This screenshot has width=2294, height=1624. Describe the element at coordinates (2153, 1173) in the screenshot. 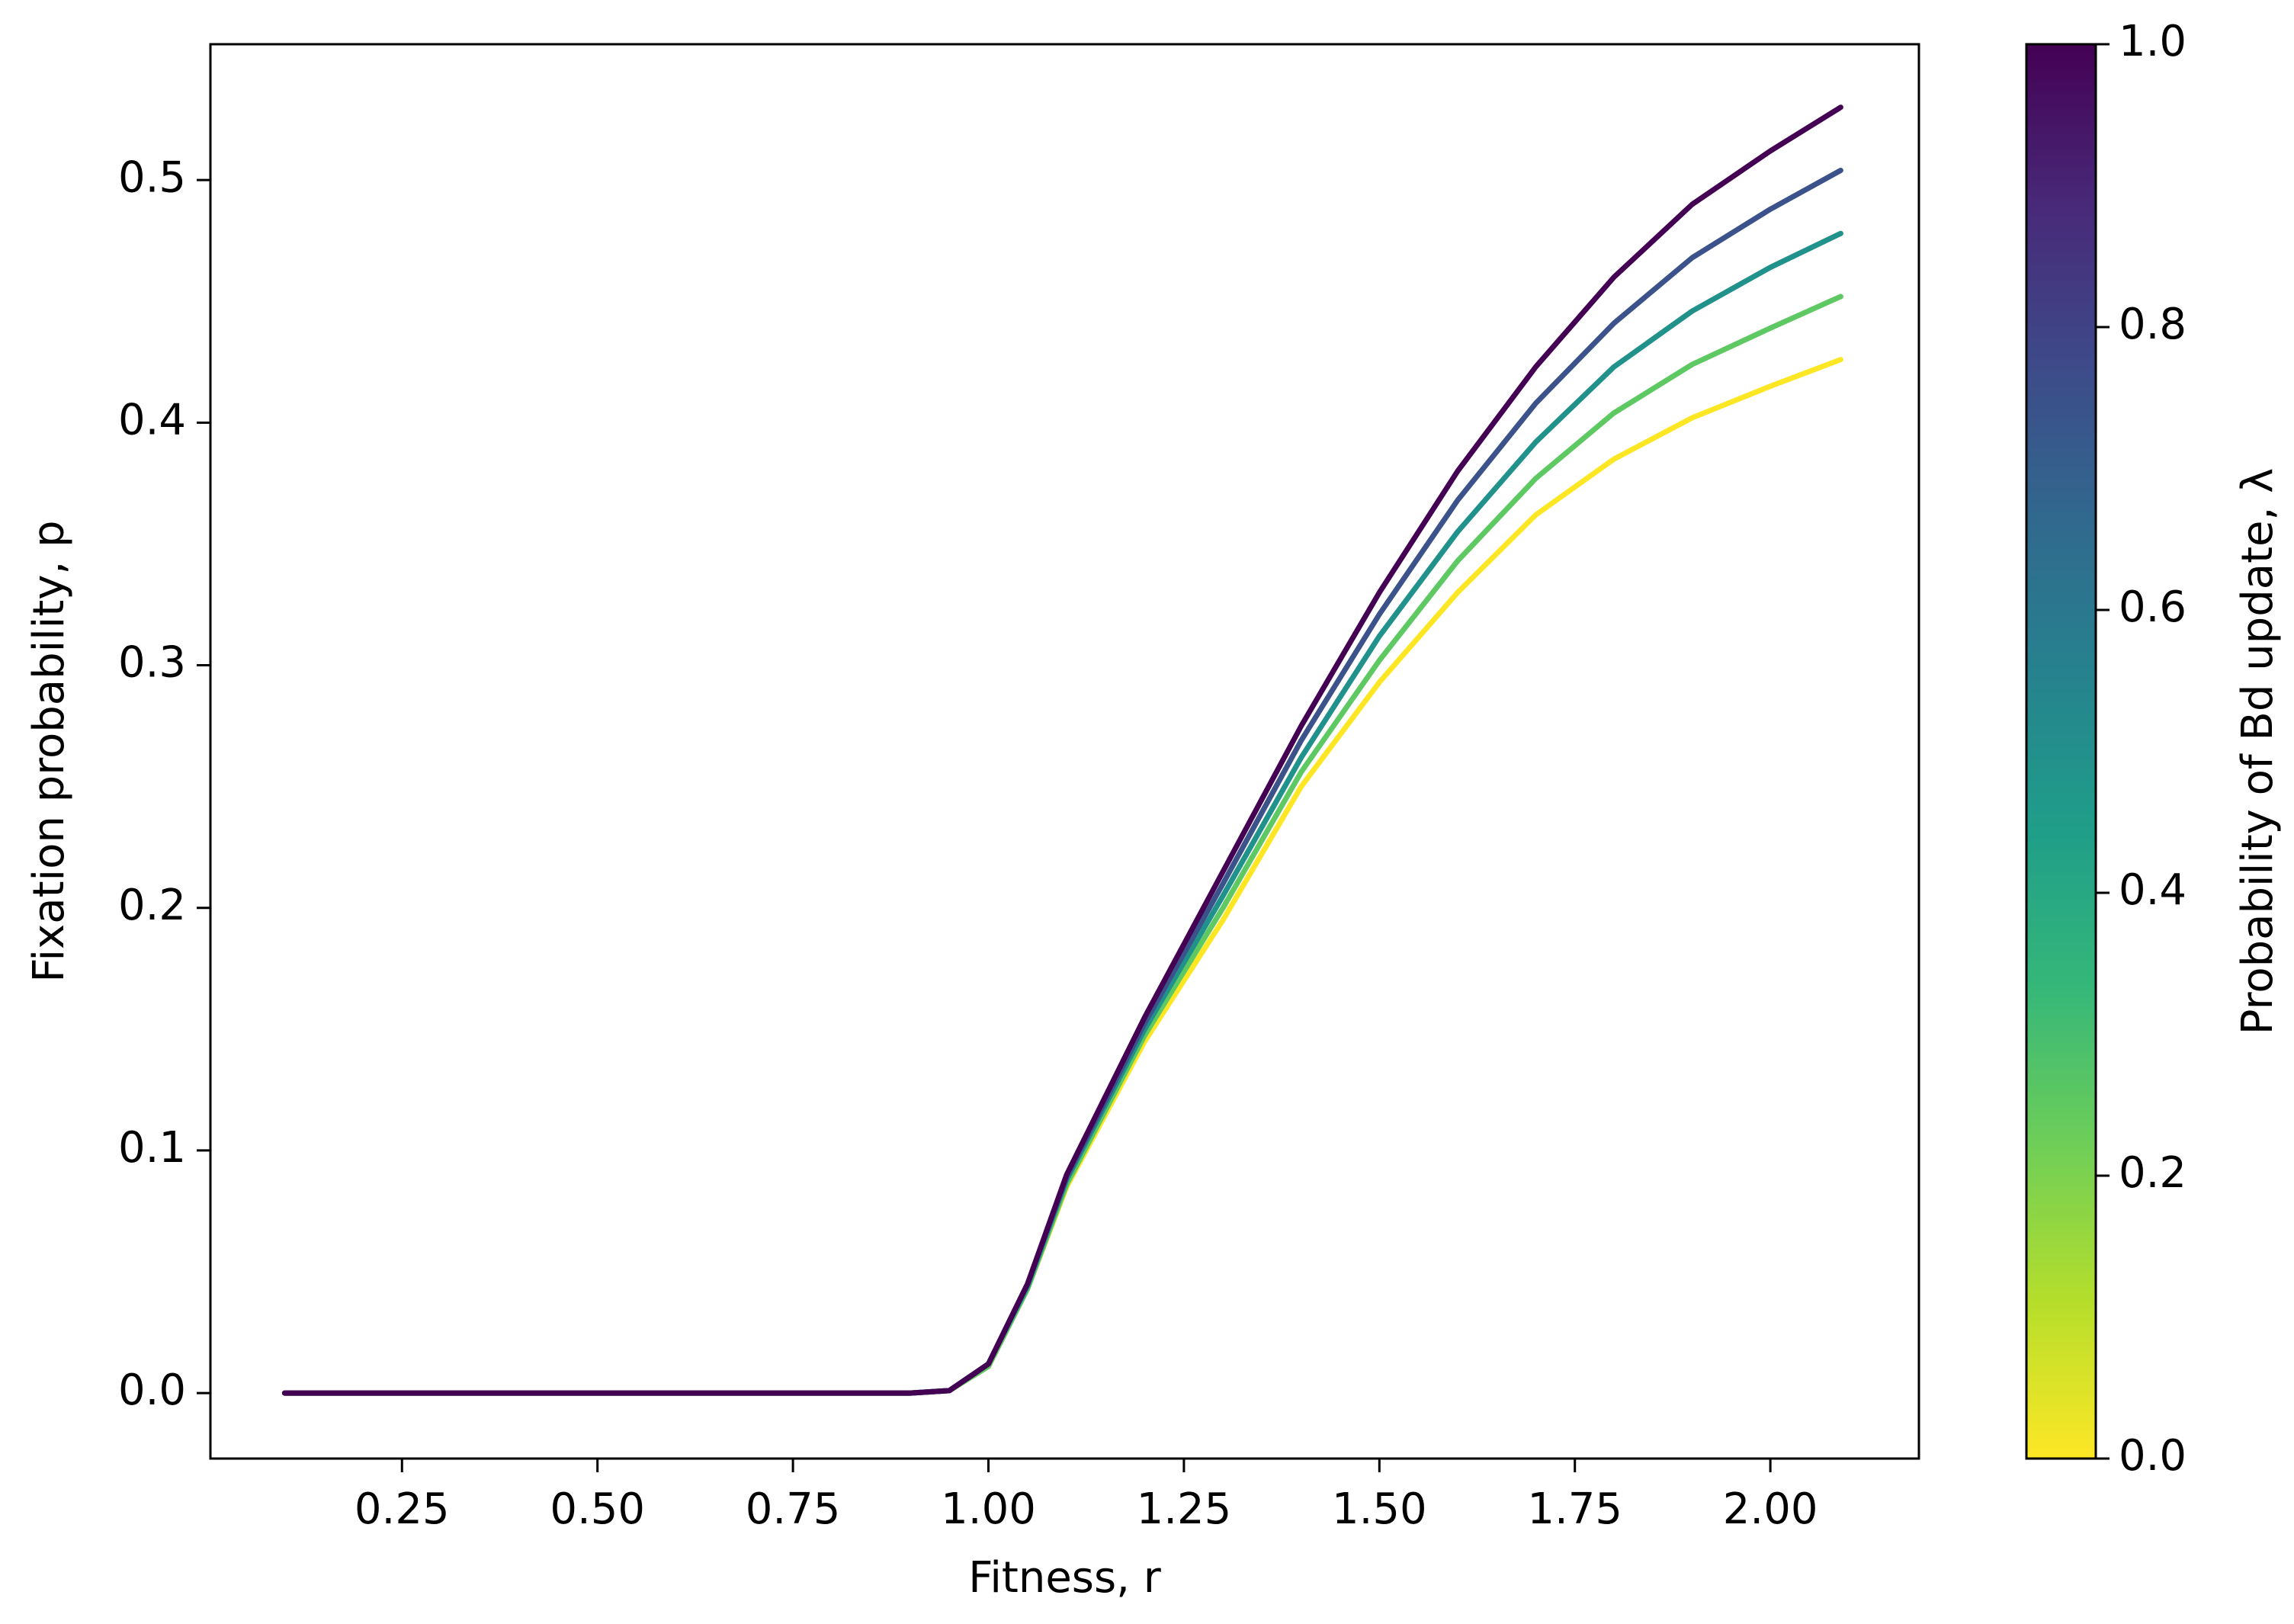

I see `colorbar-tick-label: 0.2` at that location.